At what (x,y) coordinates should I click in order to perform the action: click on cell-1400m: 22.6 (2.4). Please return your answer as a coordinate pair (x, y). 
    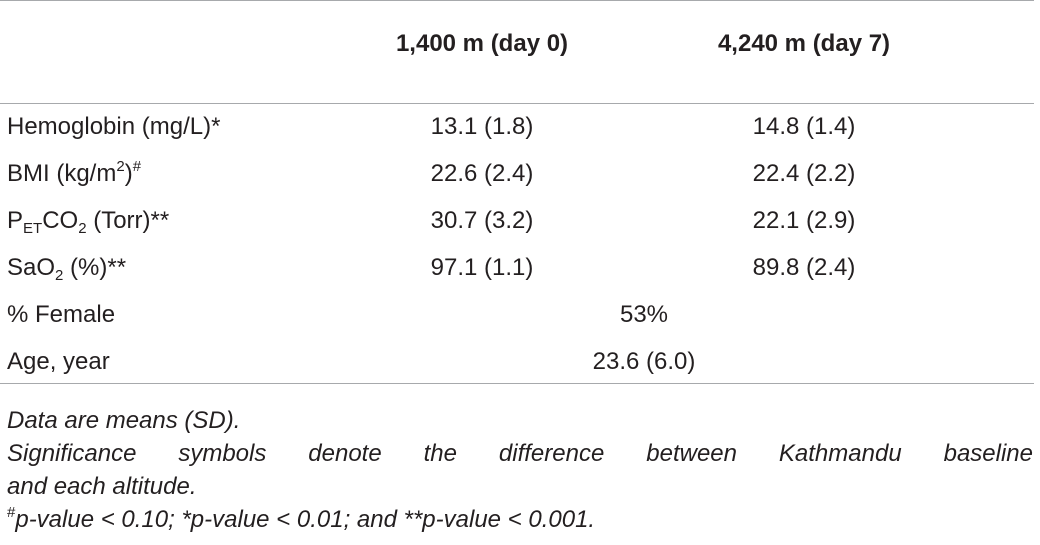
    Looking at the image, I should click on (482, 173).